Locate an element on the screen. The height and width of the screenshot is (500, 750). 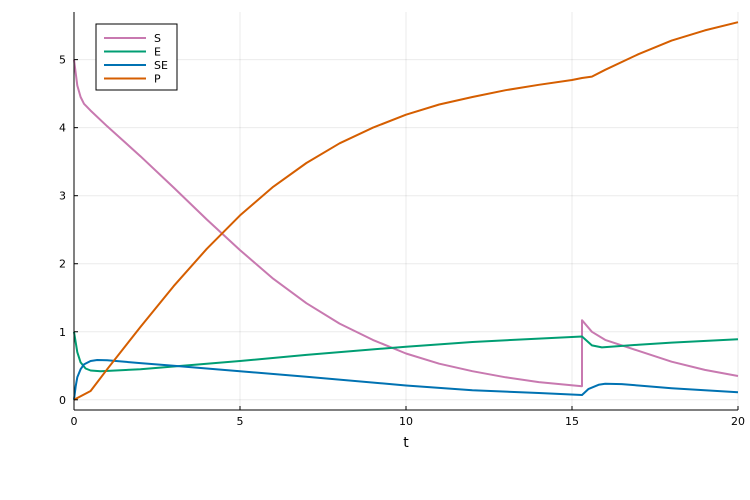
x-tick-label: 20 is located at coordinates (738, 421).